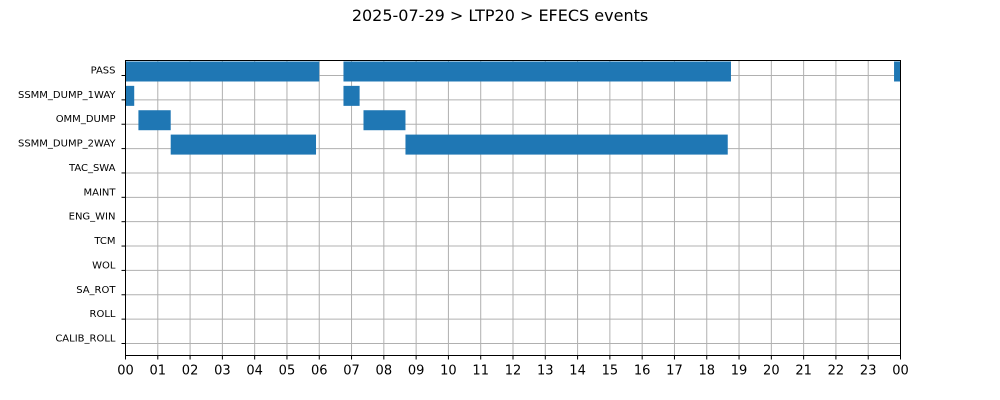 The image size is (1000, 400). I want to click on chart-title: 2025-07-29 > LTP20 > EFECS events, so click(500, 15).